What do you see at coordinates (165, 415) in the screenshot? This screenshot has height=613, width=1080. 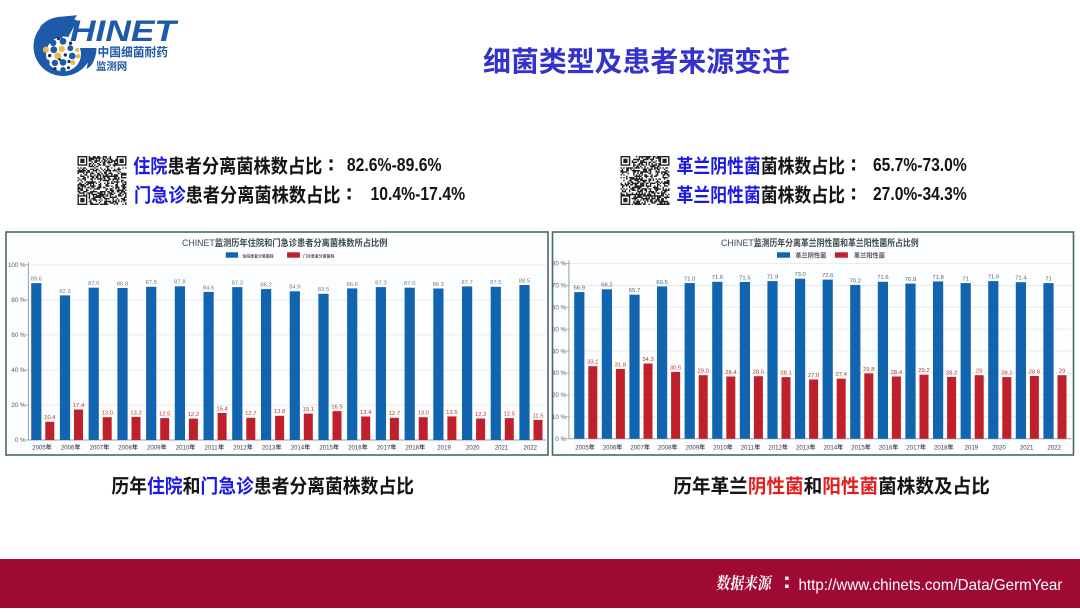 I see `svg-text: 12.5` at bounding box center [165, 415].